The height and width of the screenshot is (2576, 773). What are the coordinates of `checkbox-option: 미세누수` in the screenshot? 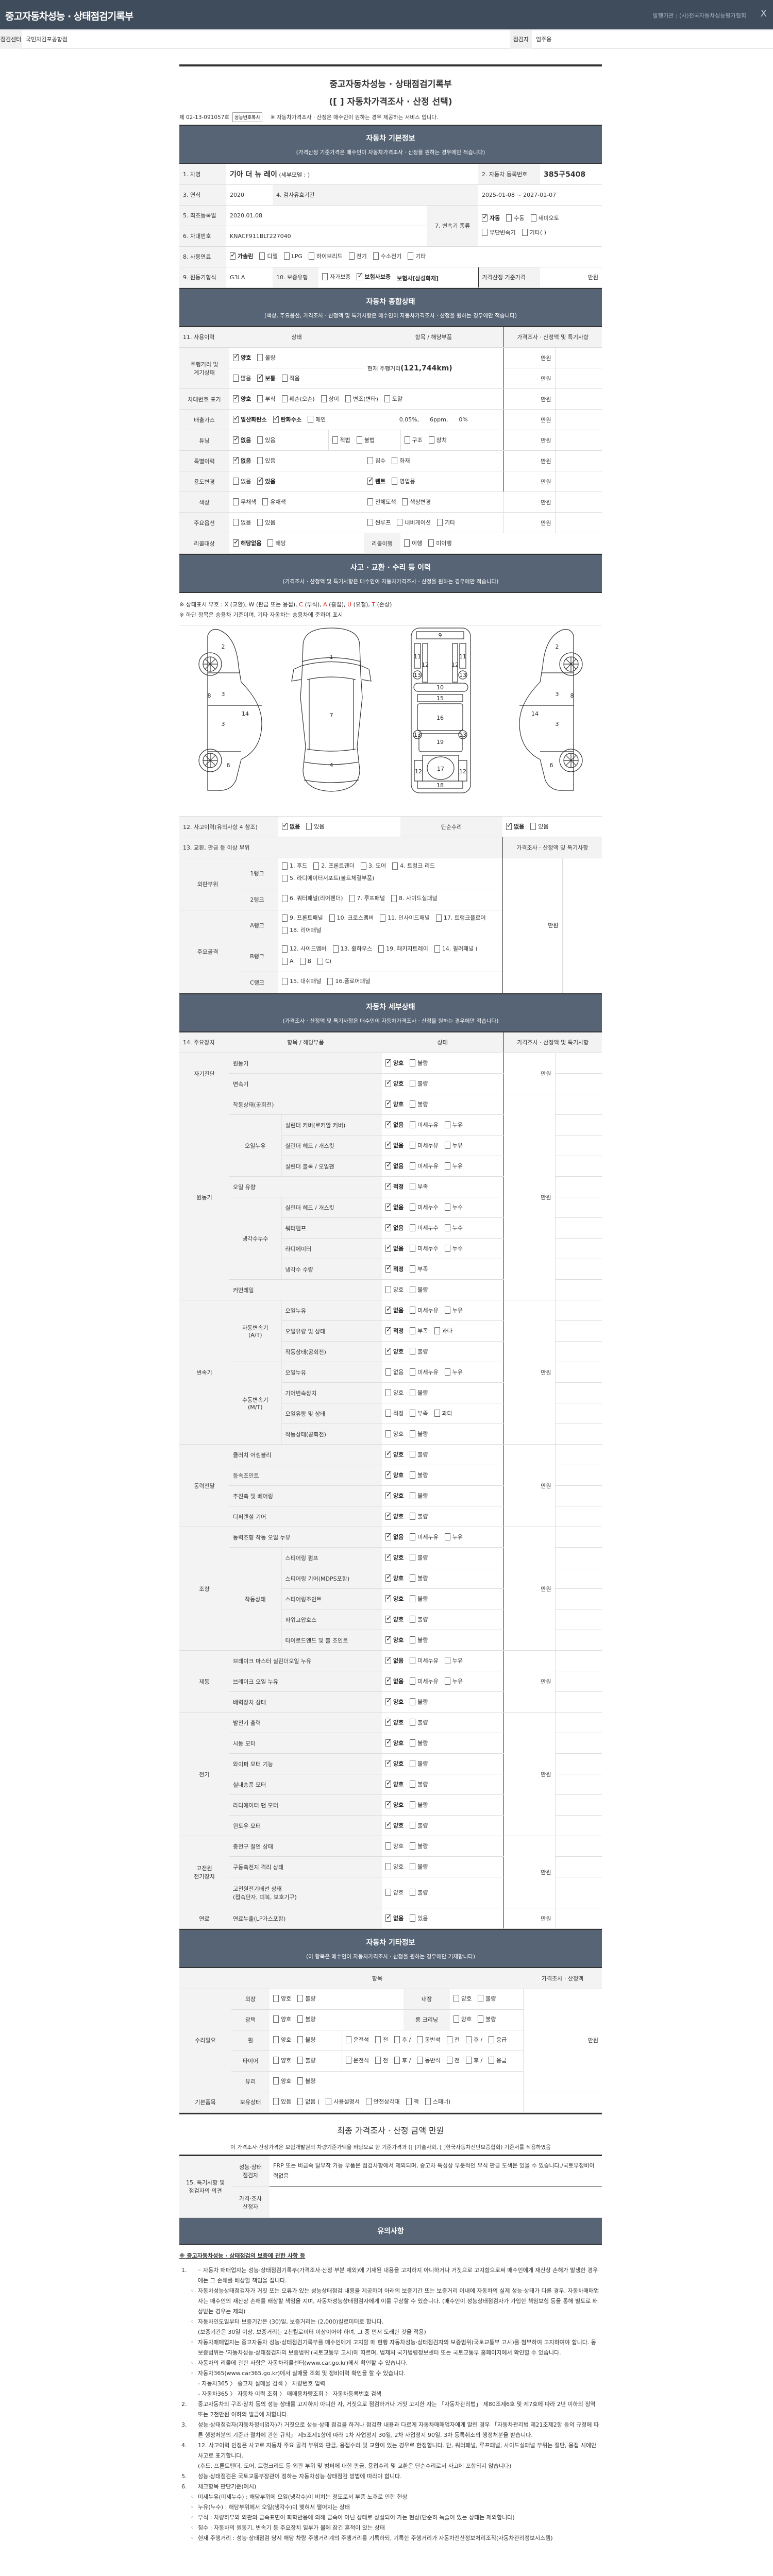 It's located at (424, 1248).